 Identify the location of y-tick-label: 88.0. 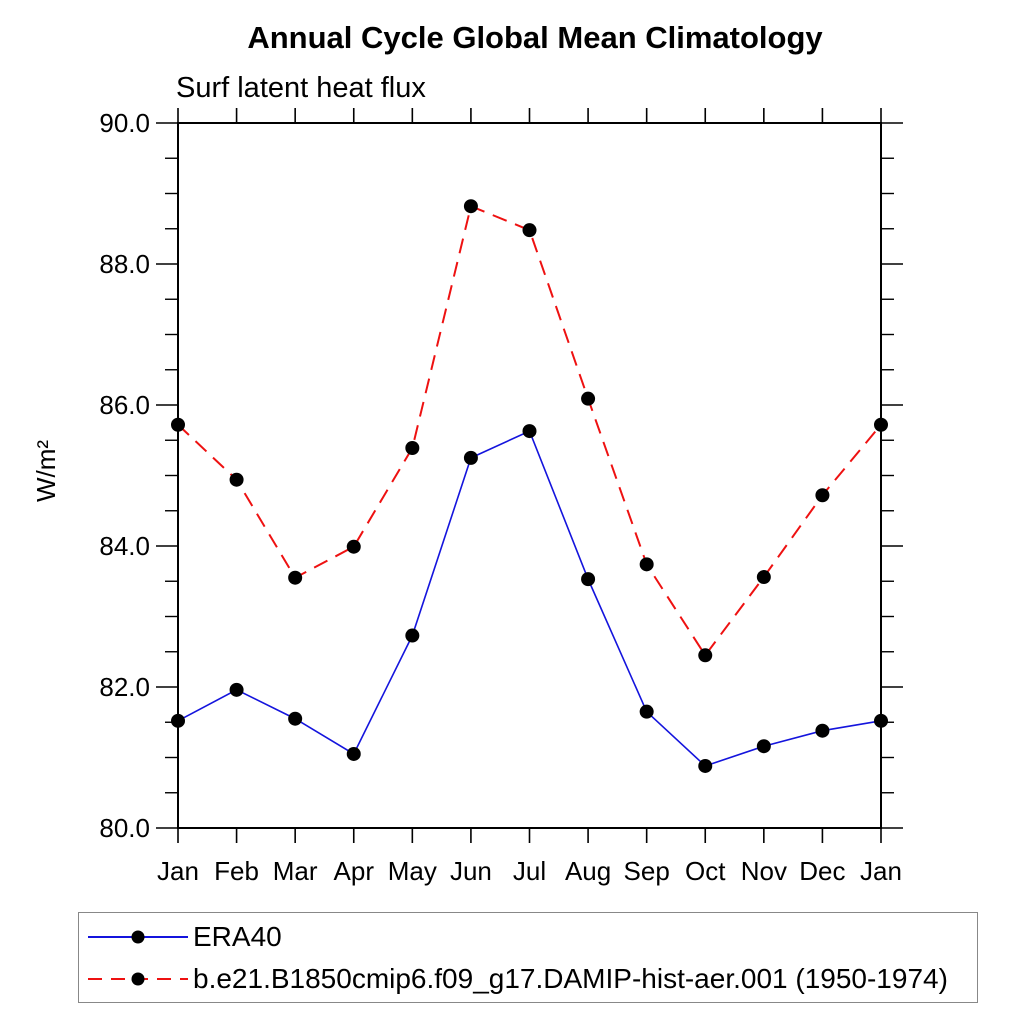
(124, 264).